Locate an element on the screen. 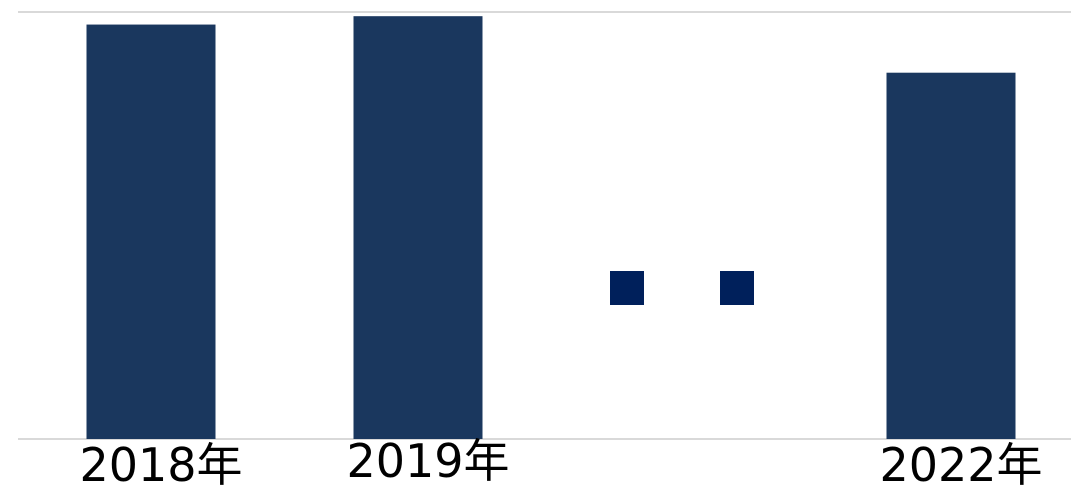  x-tick-labels: 2018年 2019年 2022年 is located at coordinates (560, 461).